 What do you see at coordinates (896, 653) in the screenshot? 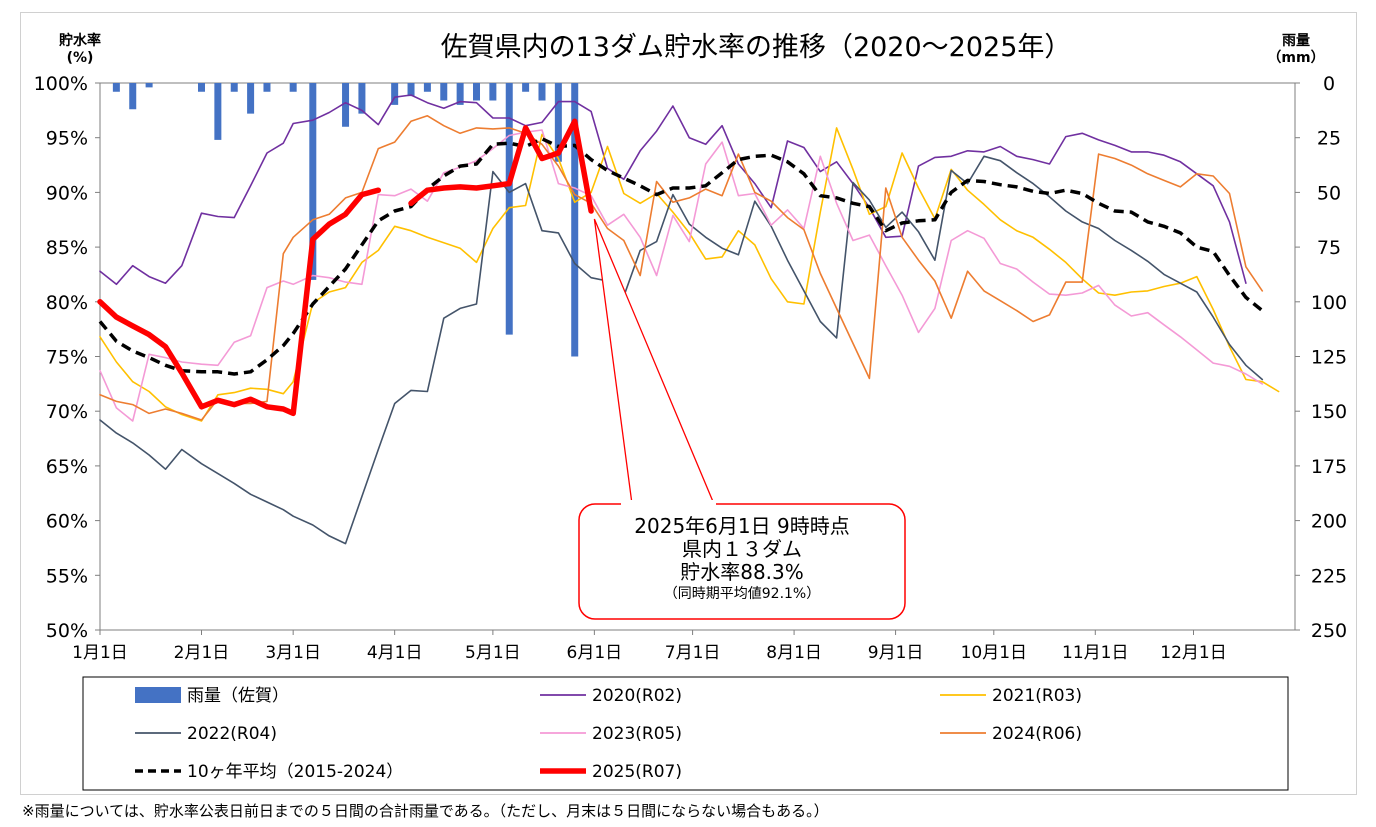
I see `x-tick-label: 9月1日` at bounding box center [896, 653].